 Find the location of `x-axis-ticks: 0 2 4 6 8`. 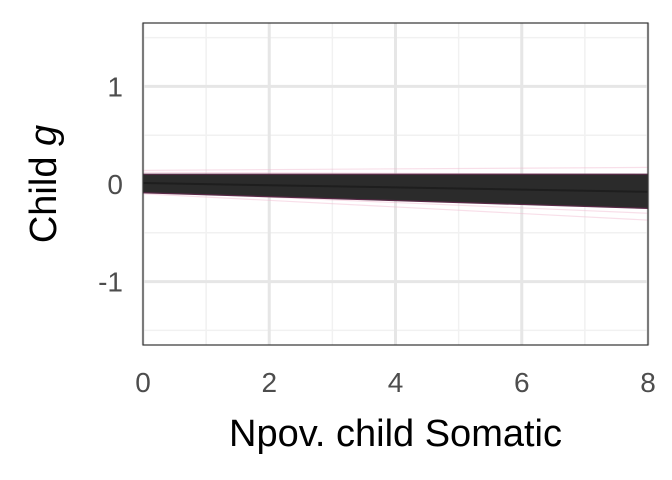

x-axis-ticks: 0 2 4 6 8 is located at coordinates (395, 382).